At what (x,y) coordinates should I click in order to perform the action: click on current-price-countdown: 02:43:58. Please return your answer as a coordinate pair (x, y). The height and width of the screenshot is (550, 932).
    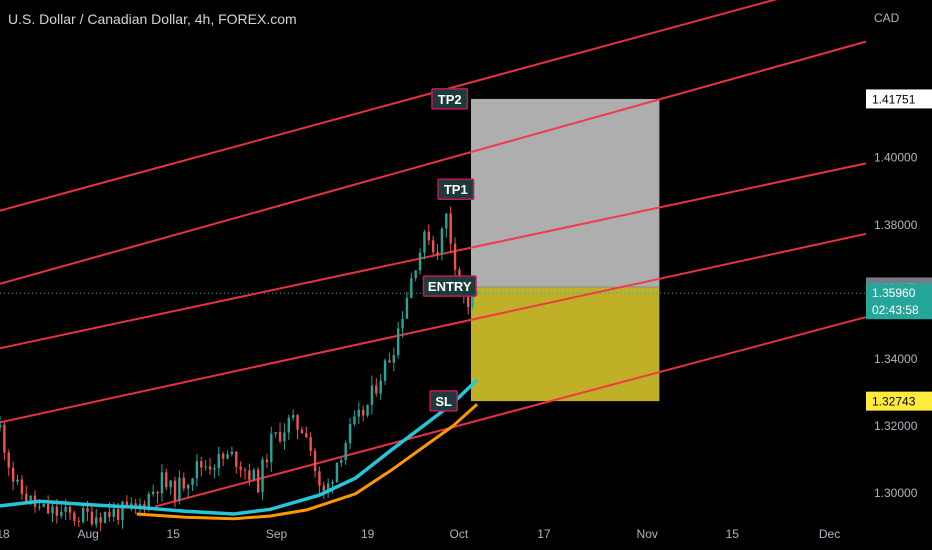
    Looking at the image, I should click on (895, 310).